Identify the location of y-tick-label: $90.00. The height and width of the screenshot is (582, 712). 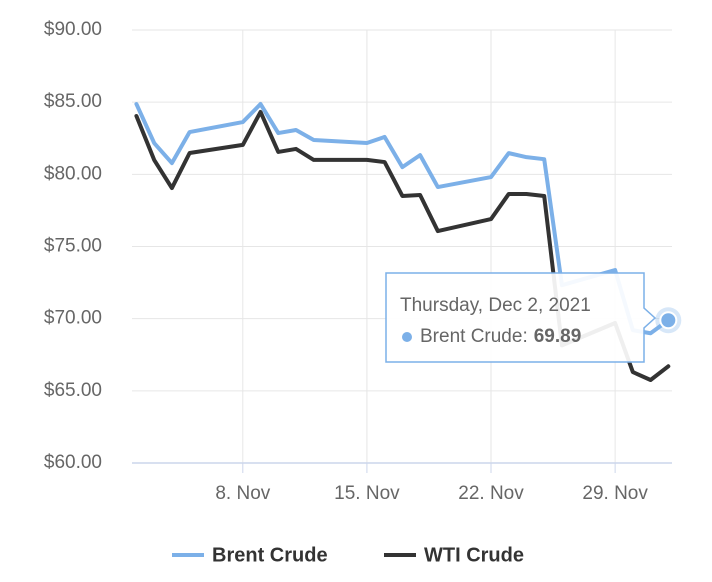
(73, 29).